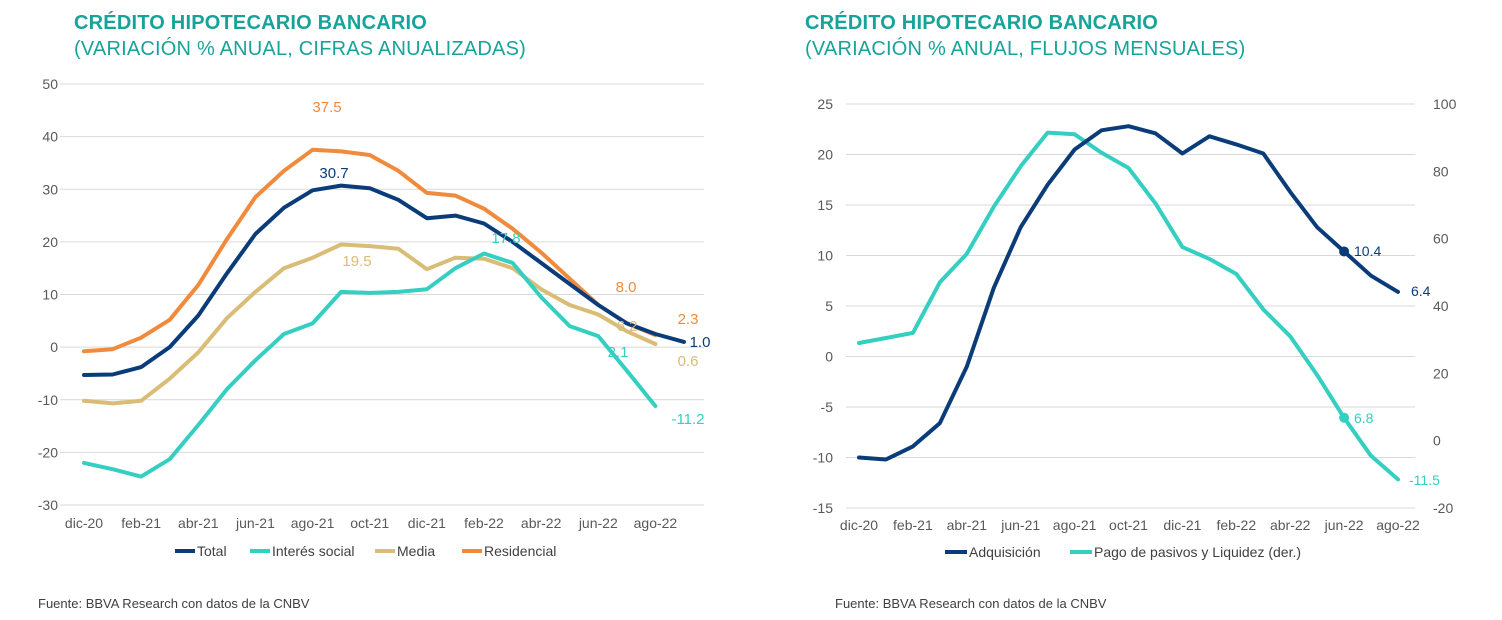 This screenshot has width=1502, height=620. I want to click on data-label: 2.1, so click(618, 352).